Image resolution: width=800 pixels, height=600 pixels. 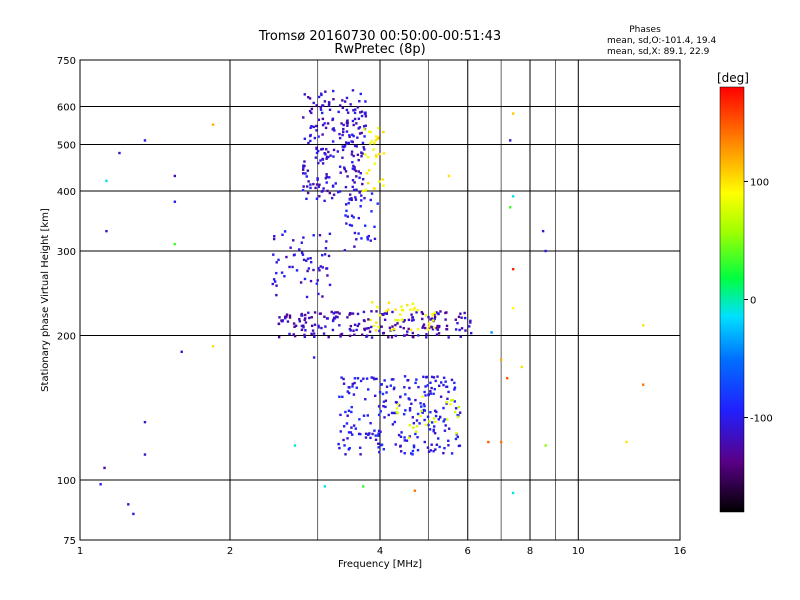 What do you see at coordinates (380, 551) in the screenshot?
I see `x-tick-label: 4` at bounding box center [380, 551].